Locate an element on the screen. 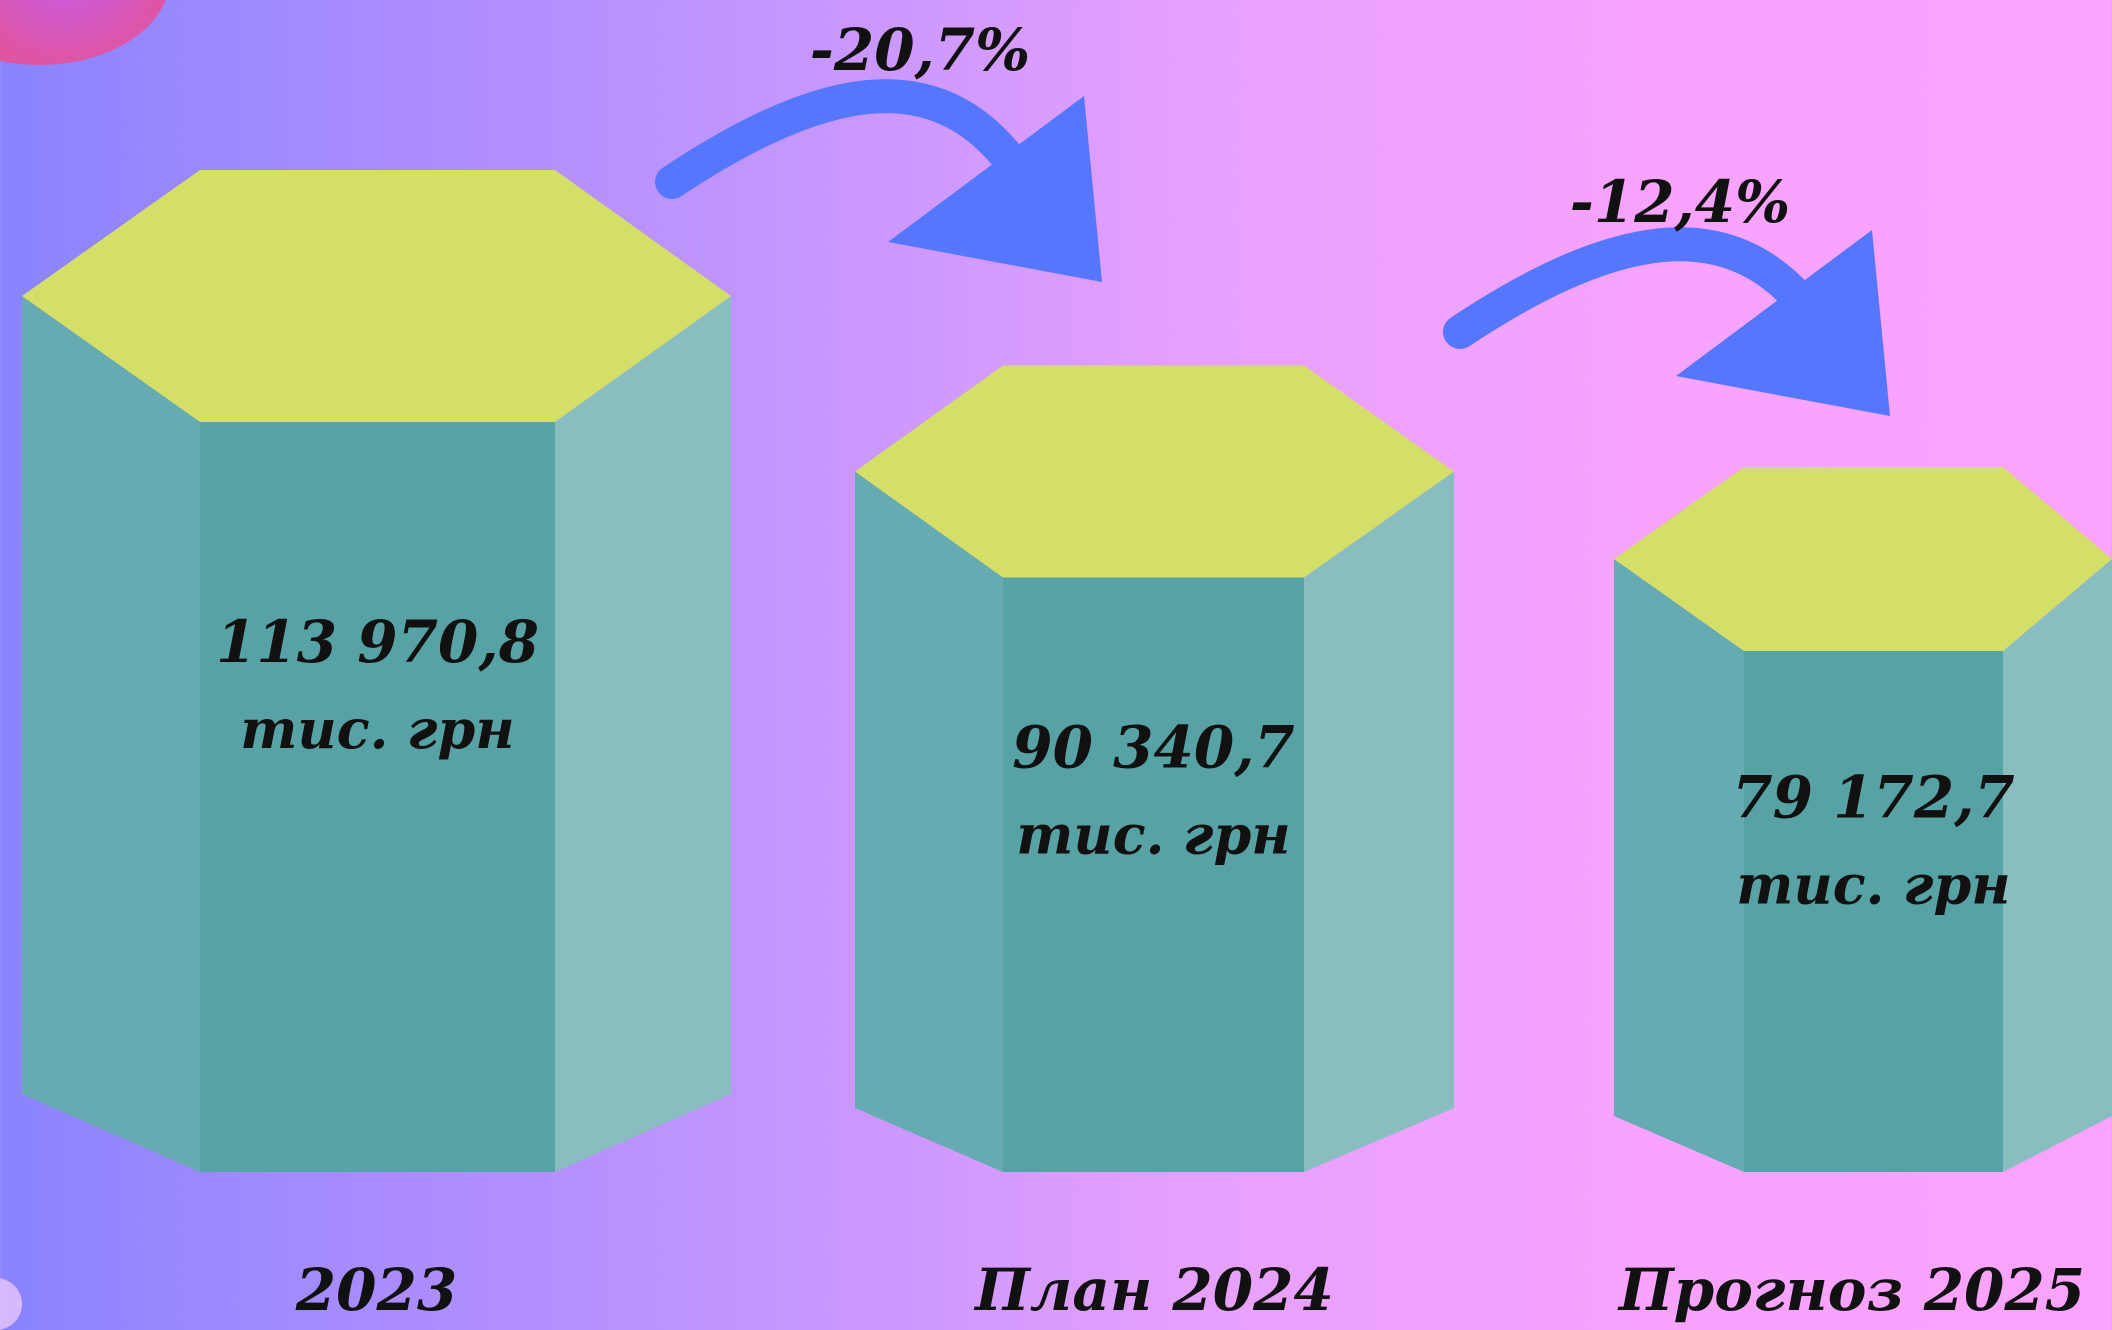 Image resolution: width=2112 pixels, height=1330 pixels. arrow-group is located at coordinates (1272, 247).